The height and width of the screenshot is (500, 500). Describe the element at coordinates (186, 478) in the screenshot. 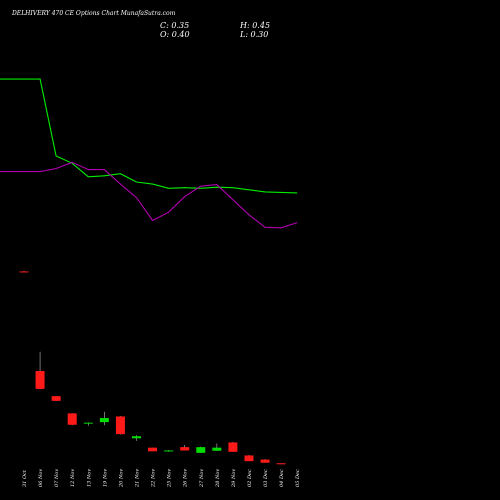

I see `x-tick-label: 26 Nov` at that location.